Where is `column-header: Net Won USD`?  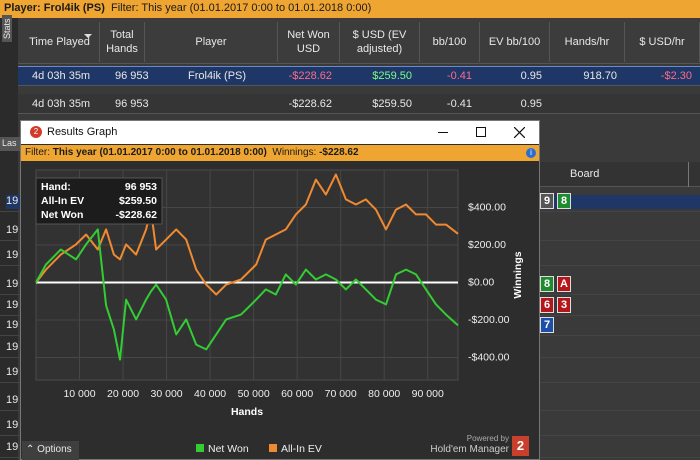 column-header: Net Won USD is located at coordinates (309, 42).